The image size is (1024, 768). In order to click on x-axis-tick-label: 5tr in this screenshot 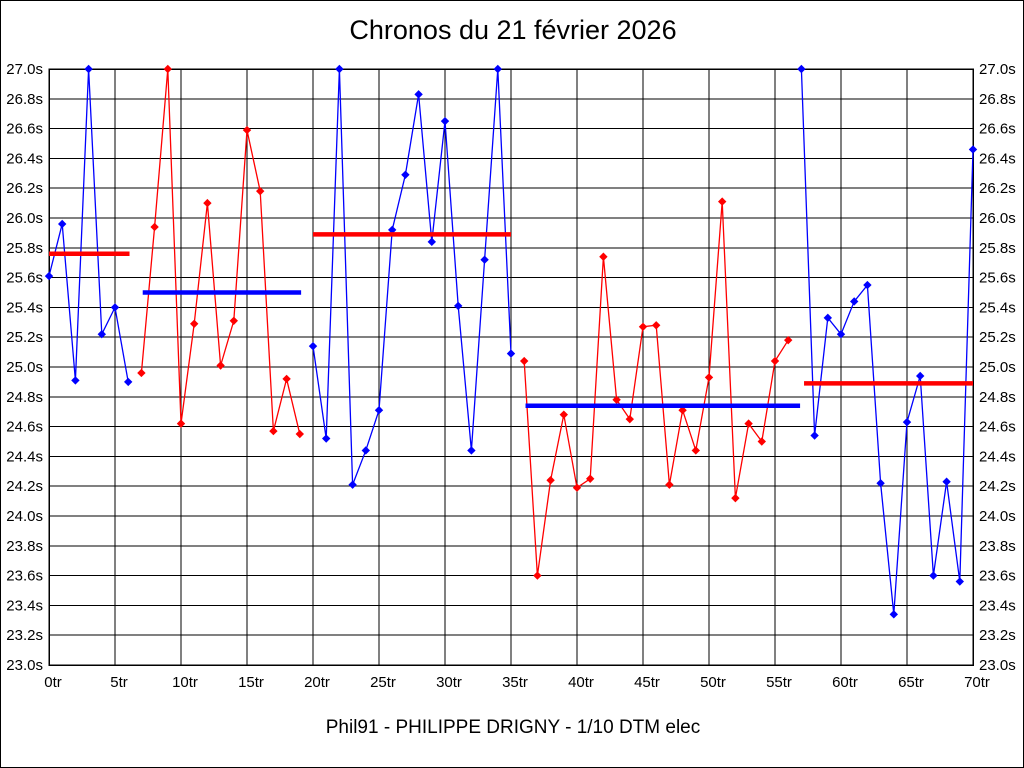, I will do `click(119, 682)`.